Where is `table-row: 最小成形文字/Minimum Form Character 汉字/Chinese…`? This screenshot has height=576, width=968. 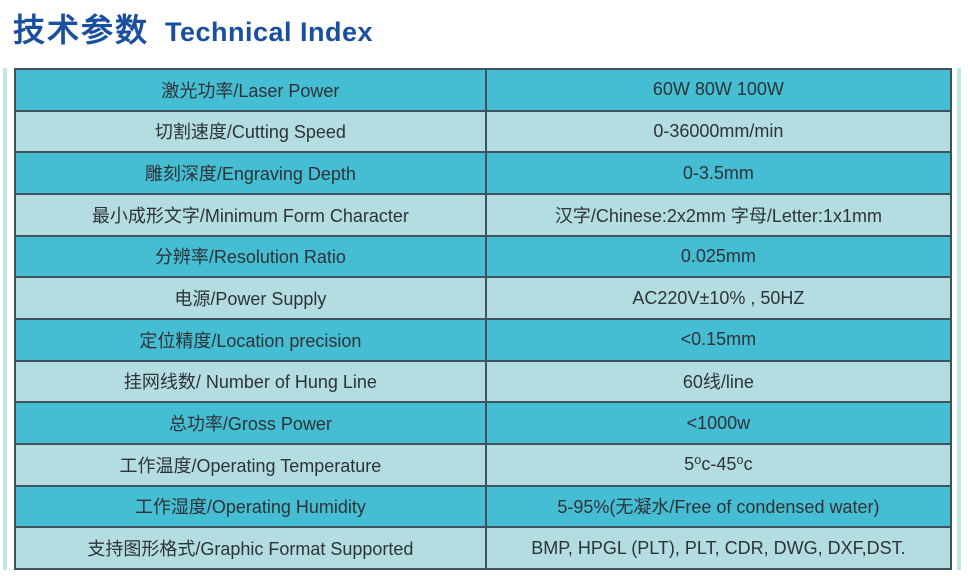 table-row: 最小成形文字/Minimum Form Character 汉字/Chinese… is located at coordinates (483, 214).